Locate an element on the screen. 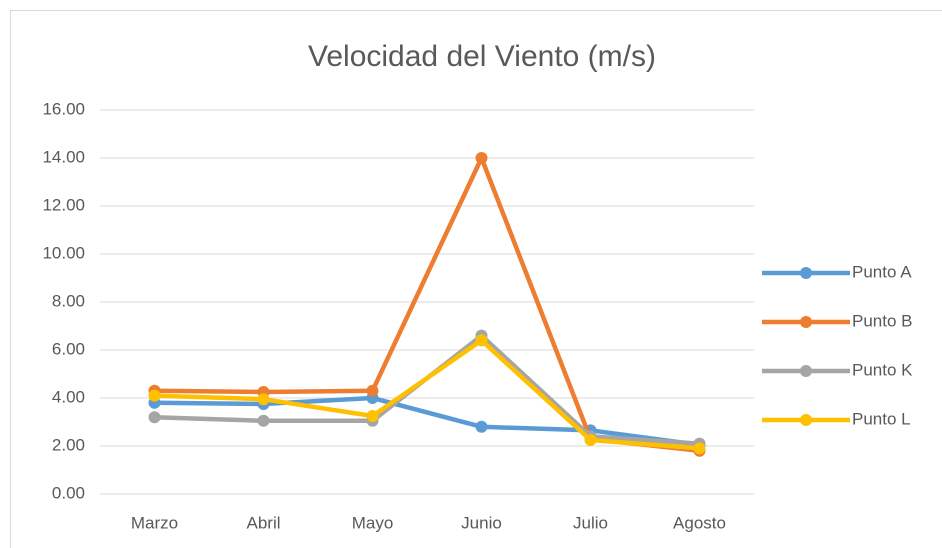 The image size is (942, 548). y-tick-label: 0.00 is located at coordinates (68, 492).